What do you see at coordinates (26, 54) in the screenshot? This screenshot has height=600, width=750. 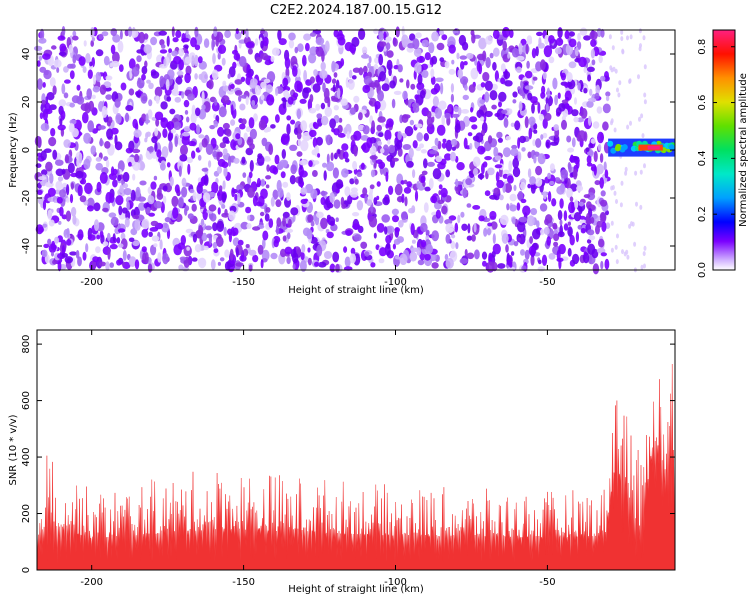 I see `spec-y-tick-label: 40` at bounding box center [26, 54].